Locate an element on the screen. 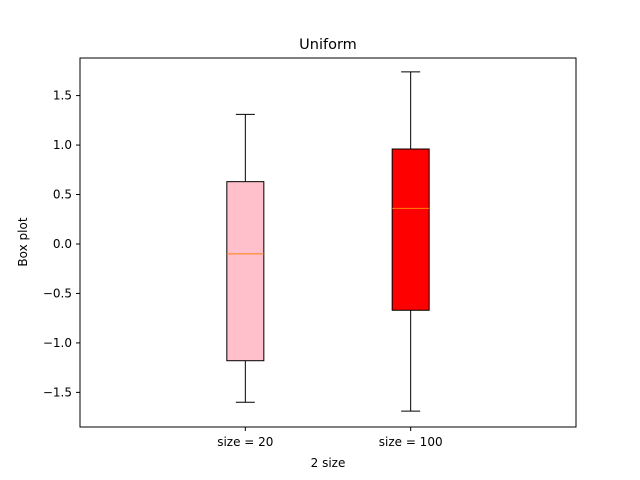 The height and width of the screenshot is (480, 640). y-tick-label: −1.5 is located at coordinates (57, 392).